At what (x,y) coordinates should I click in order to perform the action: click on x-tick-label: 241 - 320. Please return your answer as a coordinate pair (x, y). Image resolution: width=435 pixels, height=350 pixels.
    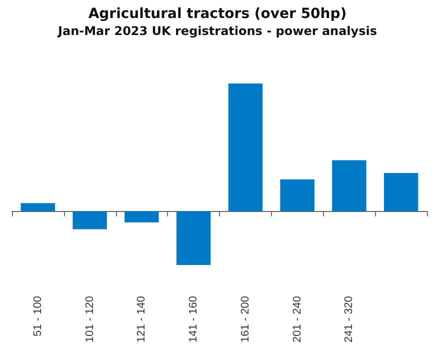
    Looking at the image, I should click on (349, 319).